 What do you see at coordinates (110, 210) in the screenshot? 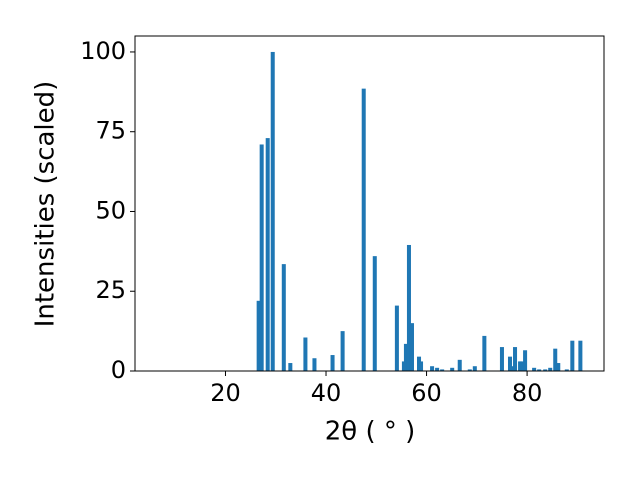
I see `y-tick-label: 50` at bounding box center [110, 210].